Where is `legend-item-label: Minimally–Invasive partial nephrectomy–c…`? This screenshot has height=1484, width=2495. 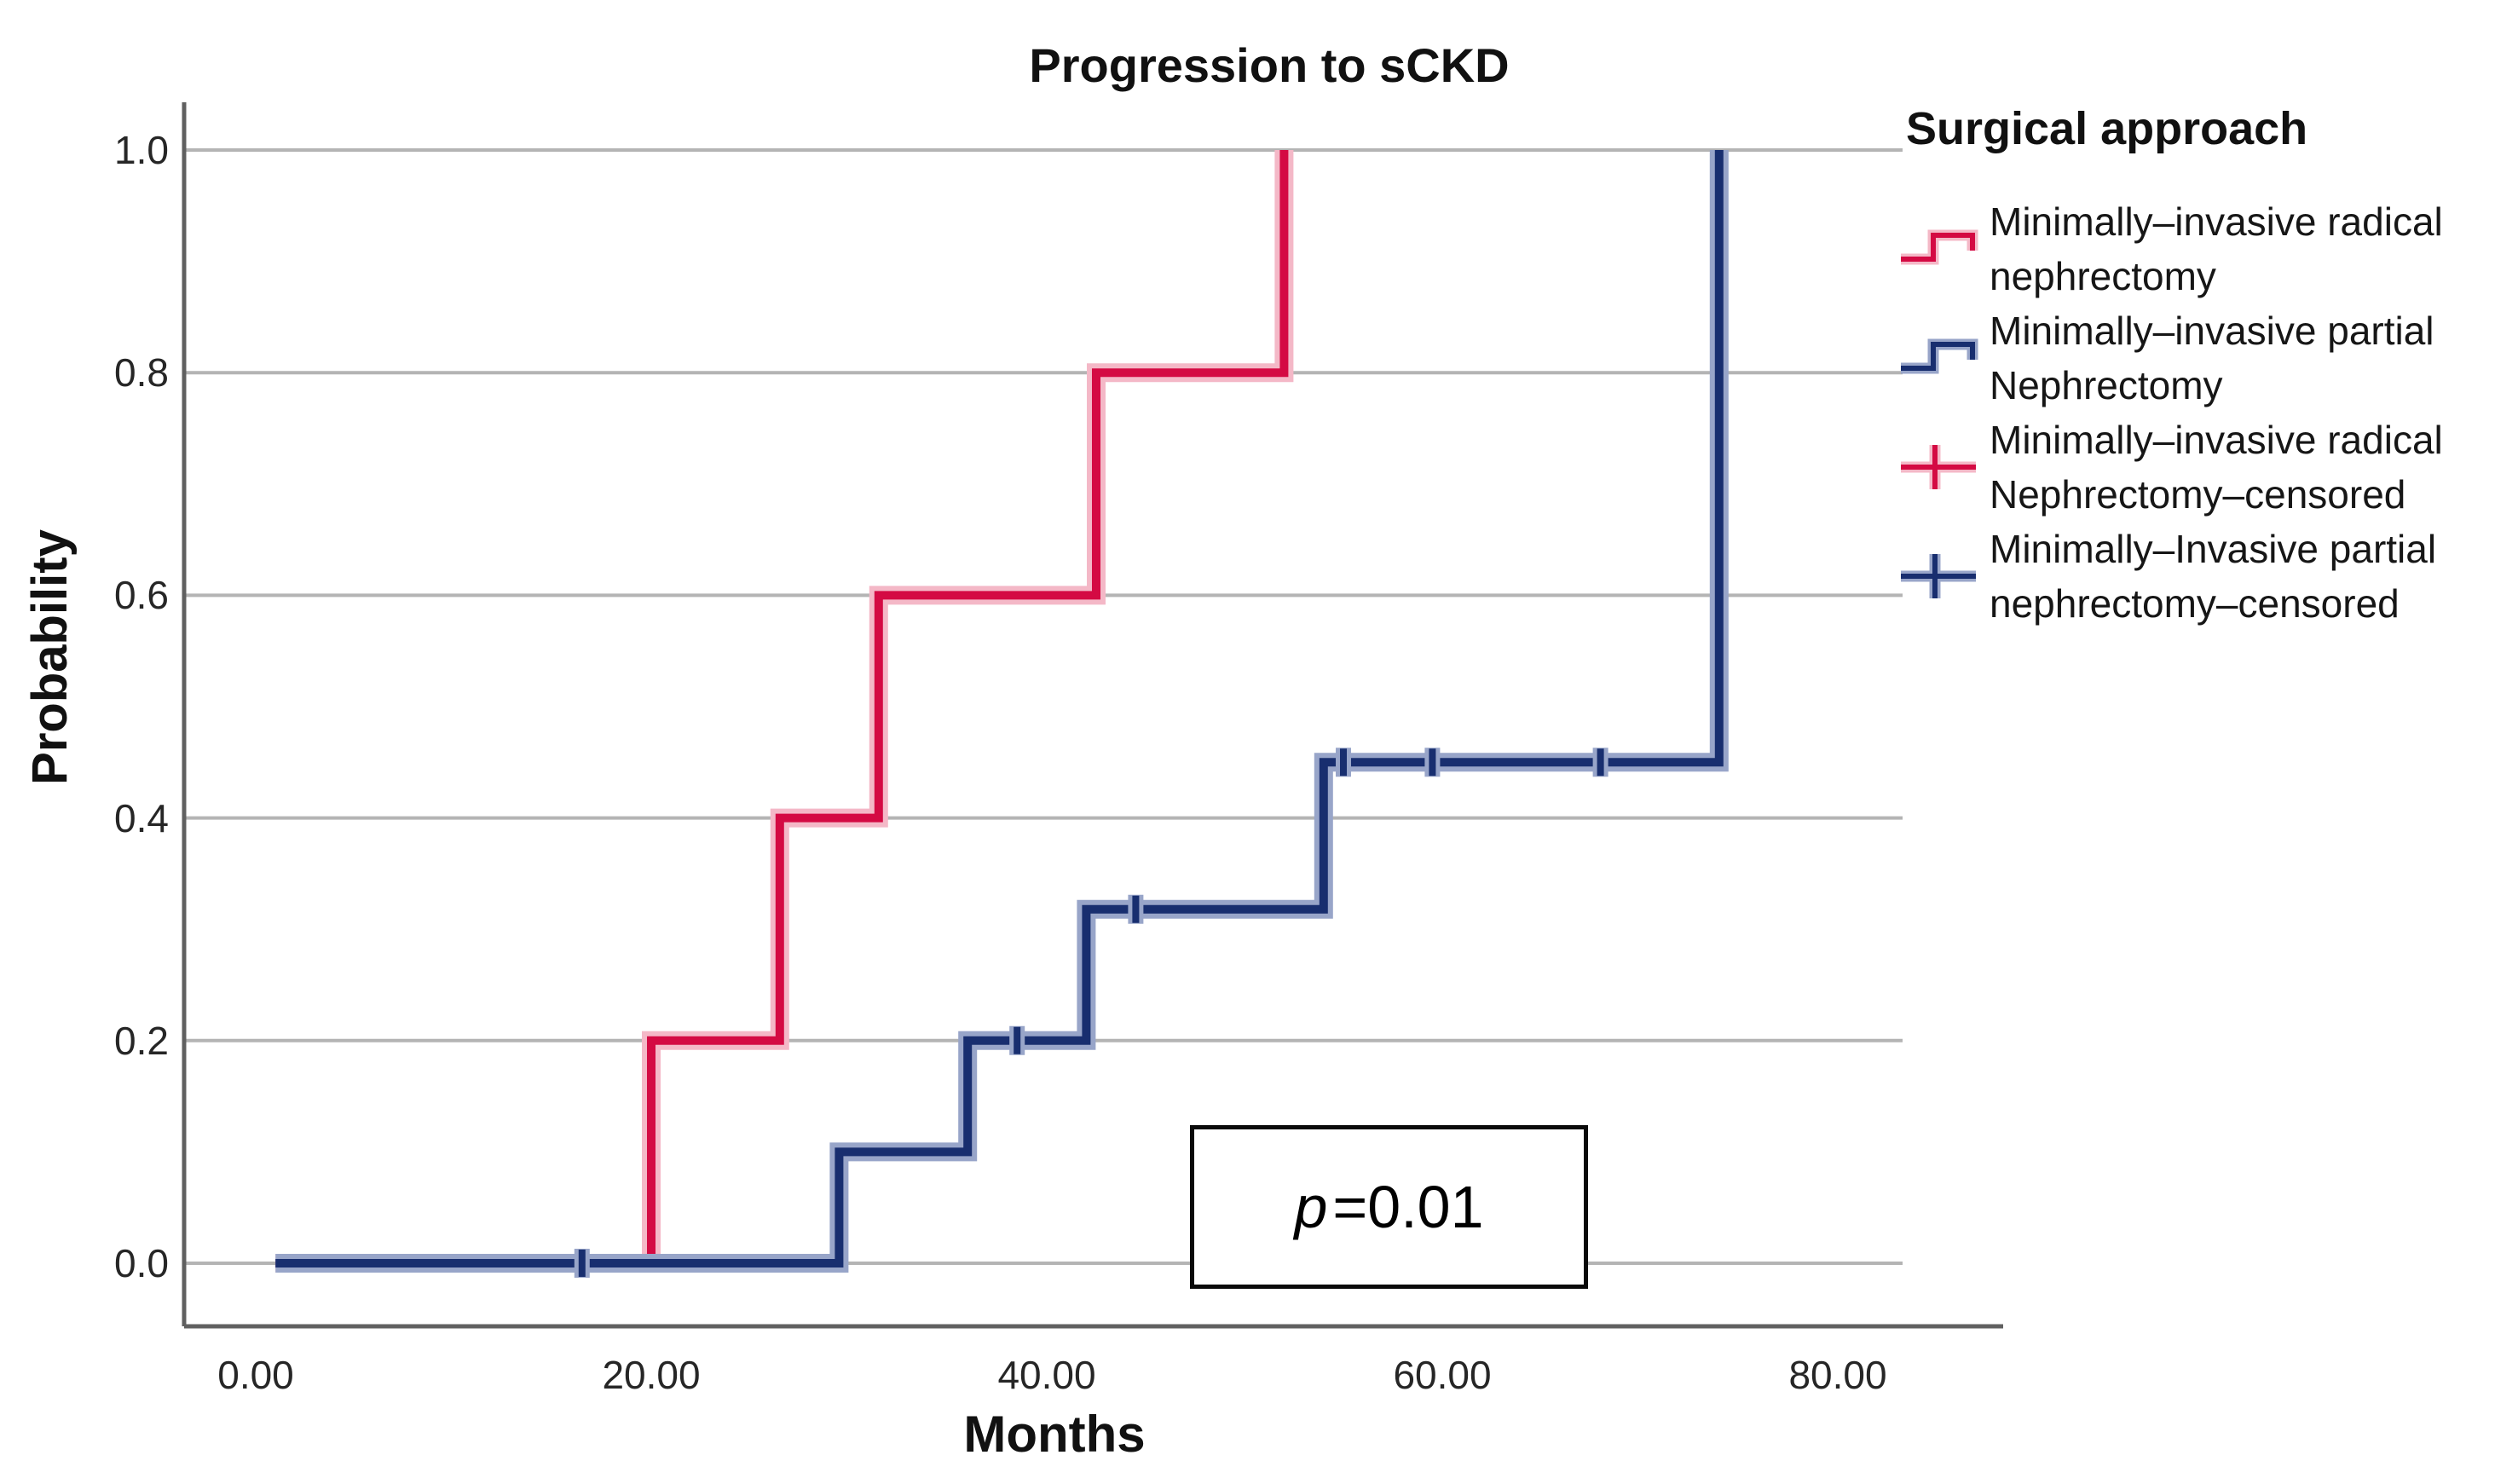 legend-item-label: Minimally–Invasive partial nephrectomy–c… is located at coordinates (2213, 576).